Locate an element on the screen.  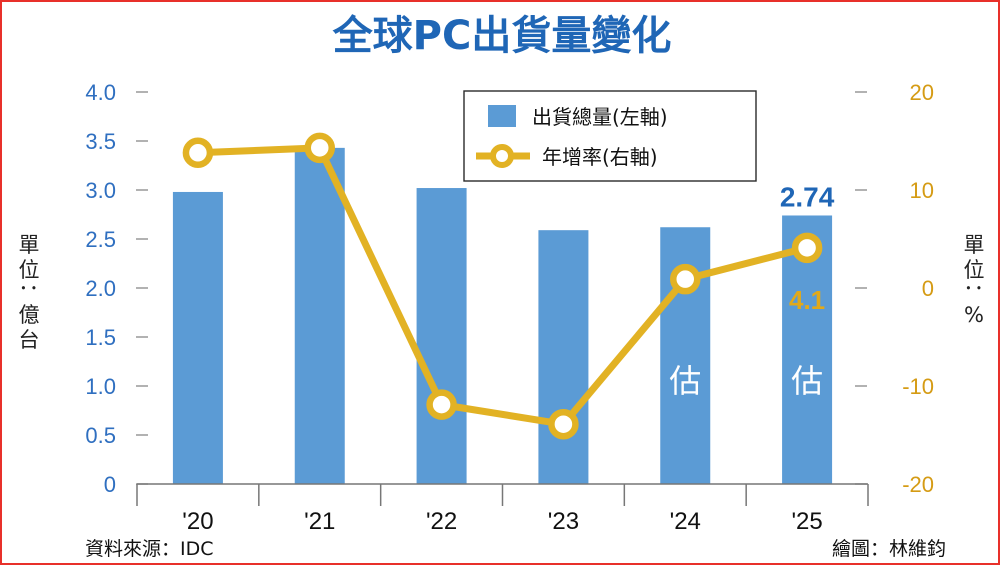
left-tick-label: 4.0 is located at coordinates (100, 92).